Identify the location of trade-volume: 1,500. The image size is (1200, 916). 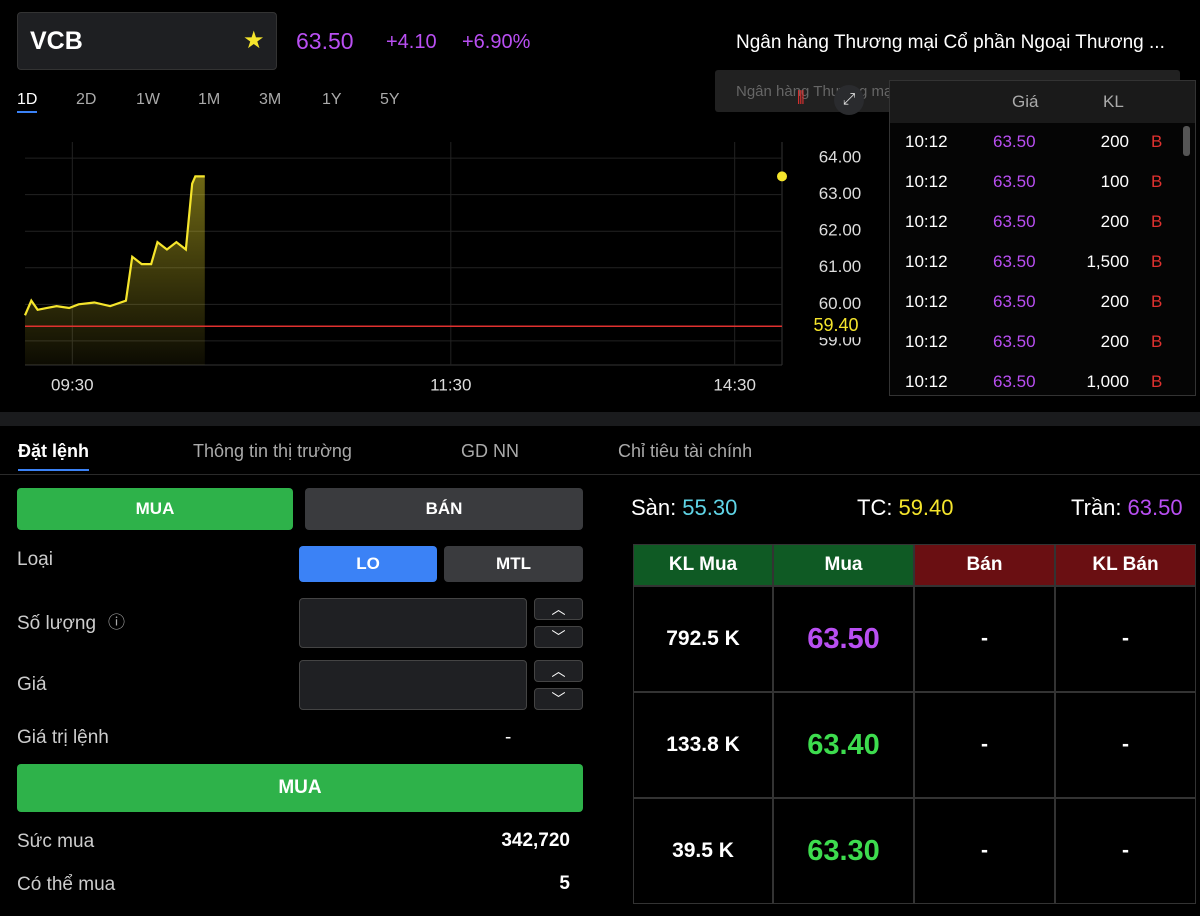
(1107, 261).